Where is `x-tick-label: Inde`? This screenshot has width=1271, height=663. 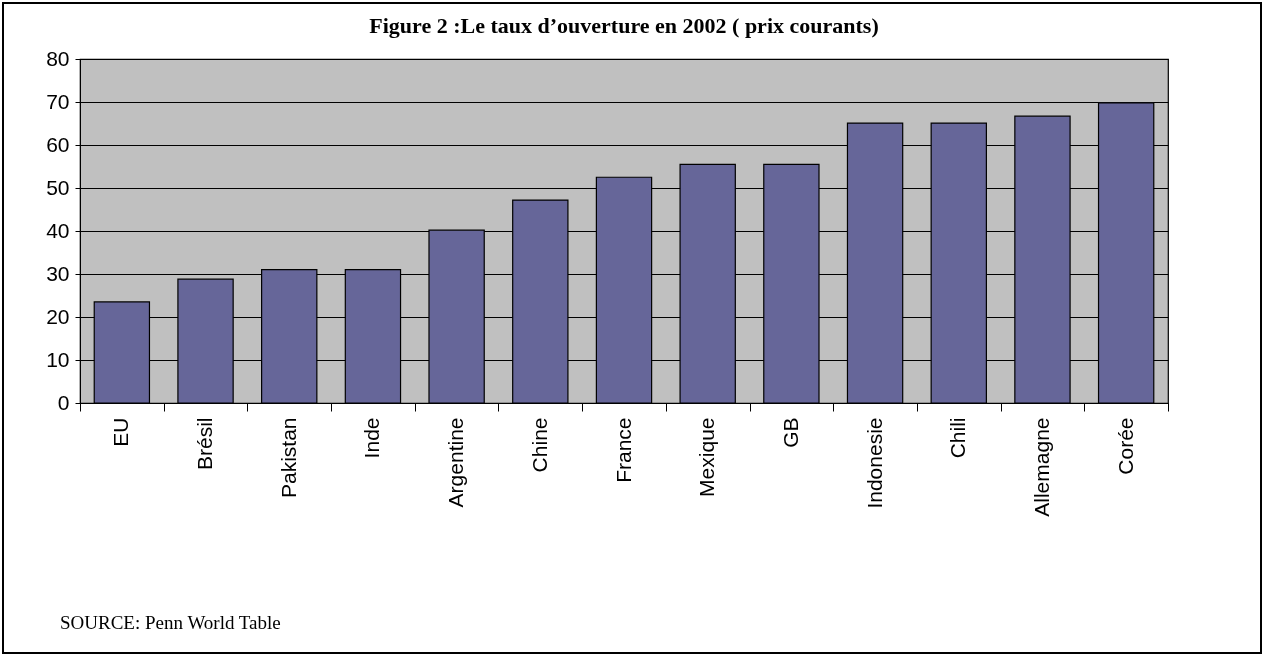
x-tick-label: Inde is located at coordinates (372, 438).